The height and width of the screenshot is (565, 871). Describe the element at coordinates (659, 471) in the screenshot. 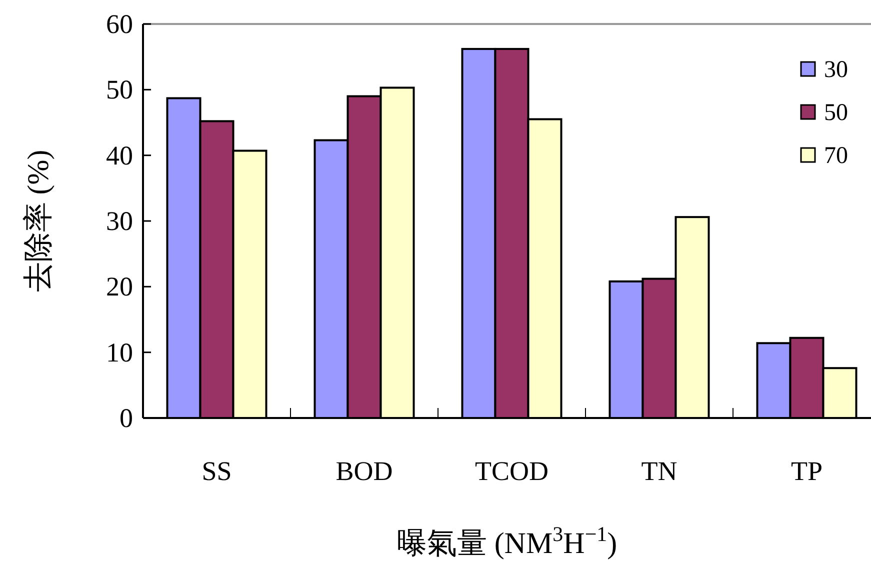

I see `x-tick-label: TN` at that location.